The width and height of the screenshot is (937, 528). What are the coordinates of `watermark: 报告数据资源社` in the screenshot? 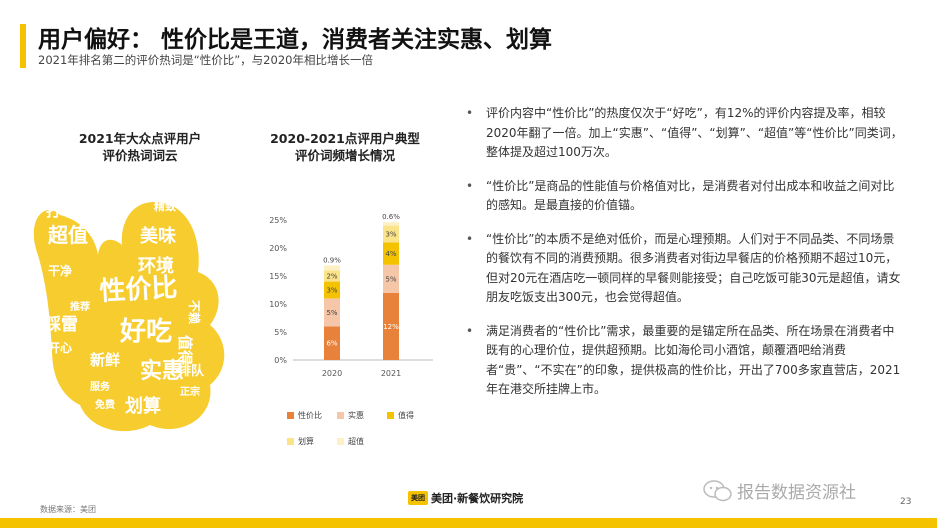 It's located at (779, 490).